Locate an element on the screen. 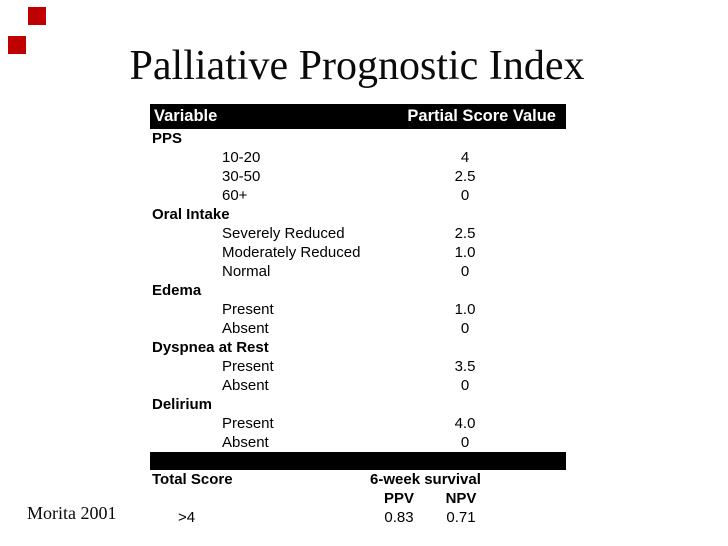 This screenshot has width=728, height=546. column-header-variable: Variable is located at coordinates (186, 116).